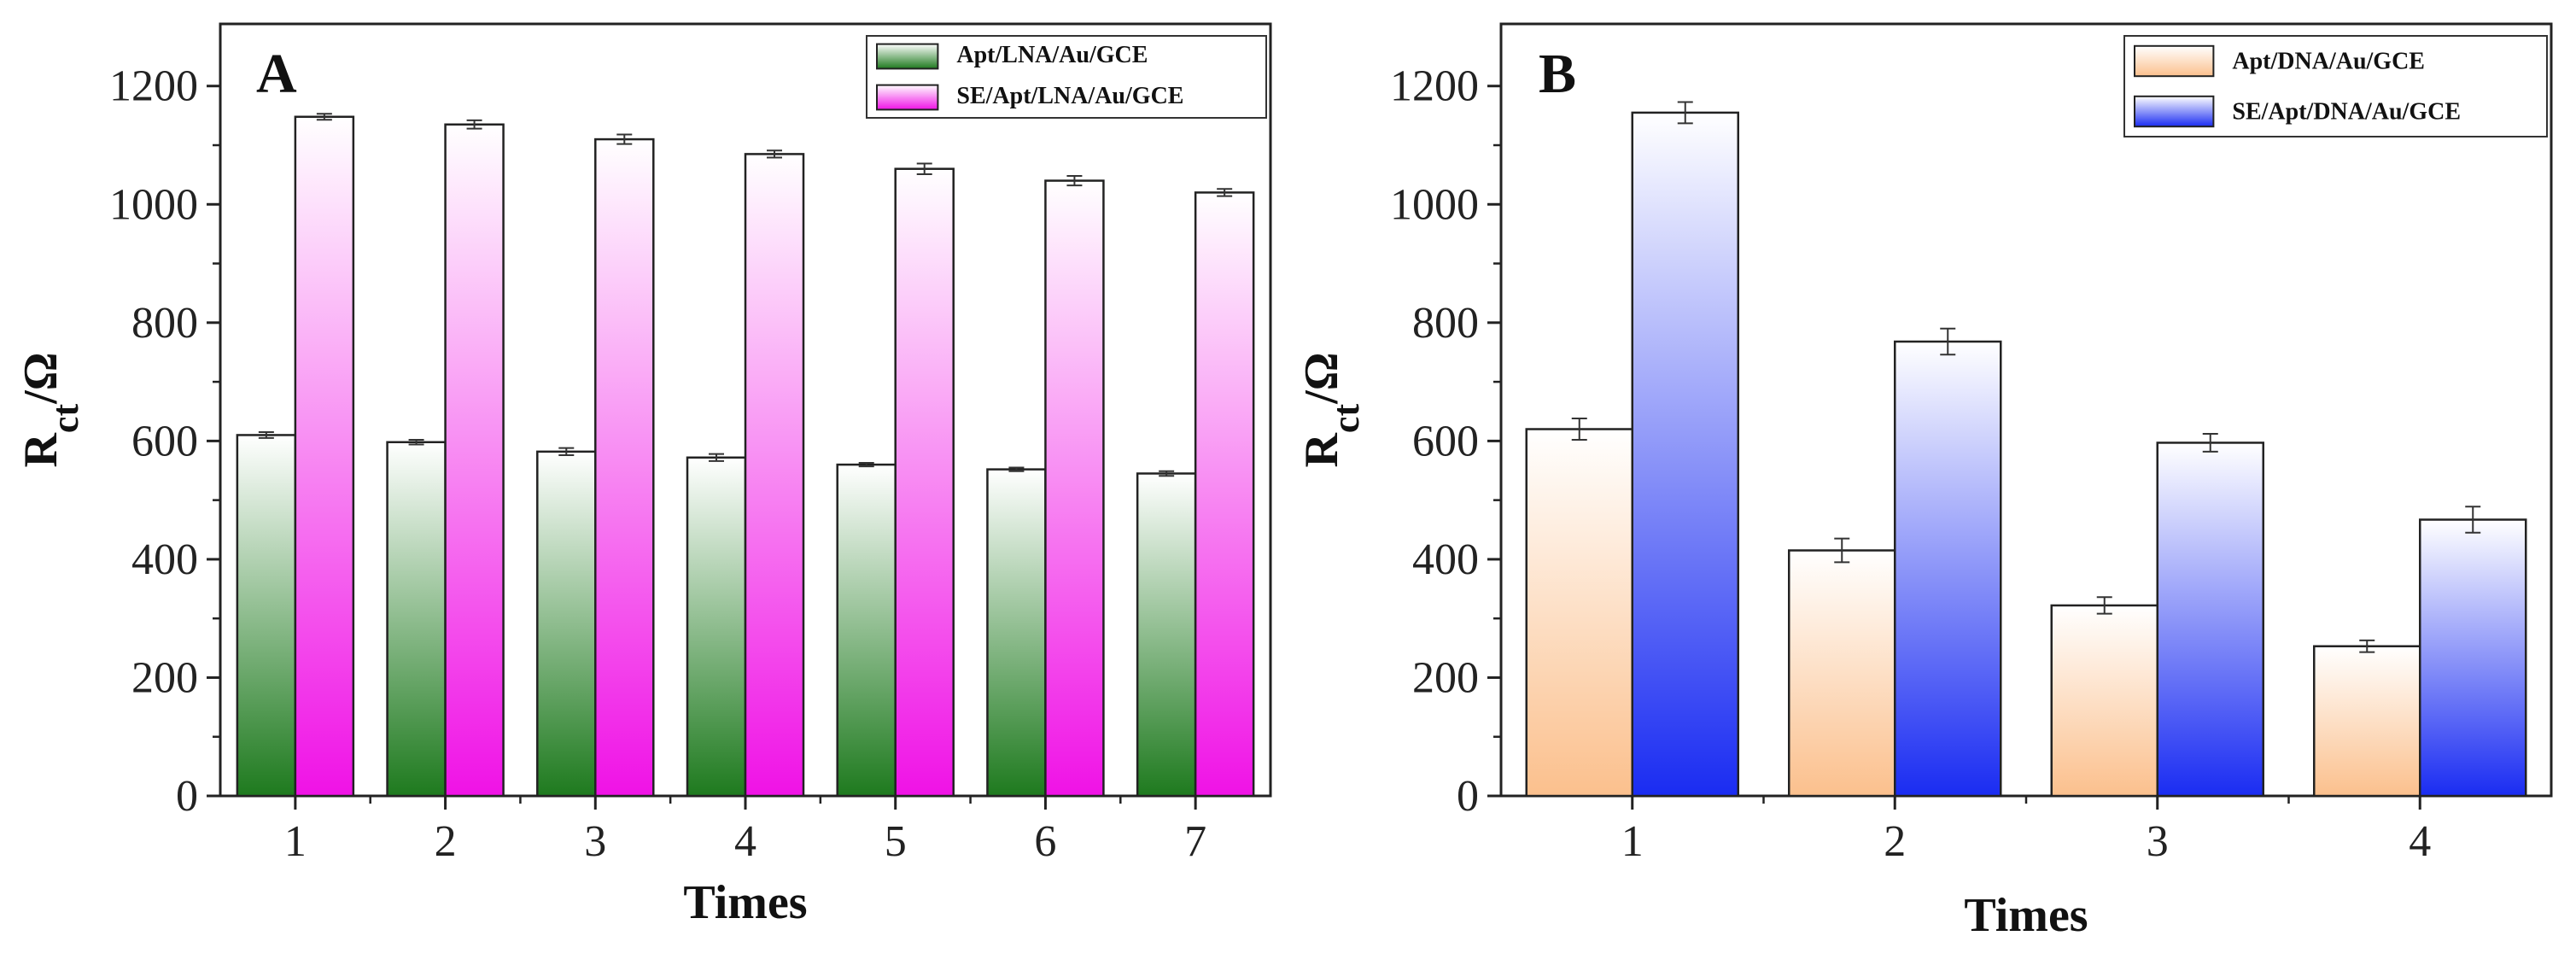 The image size is (2576, 965). Describe the element at coordinates (1069, 96) in the screenshot. I see `legend-label: SE/Apt/LNA/Au/GCE` at that location.